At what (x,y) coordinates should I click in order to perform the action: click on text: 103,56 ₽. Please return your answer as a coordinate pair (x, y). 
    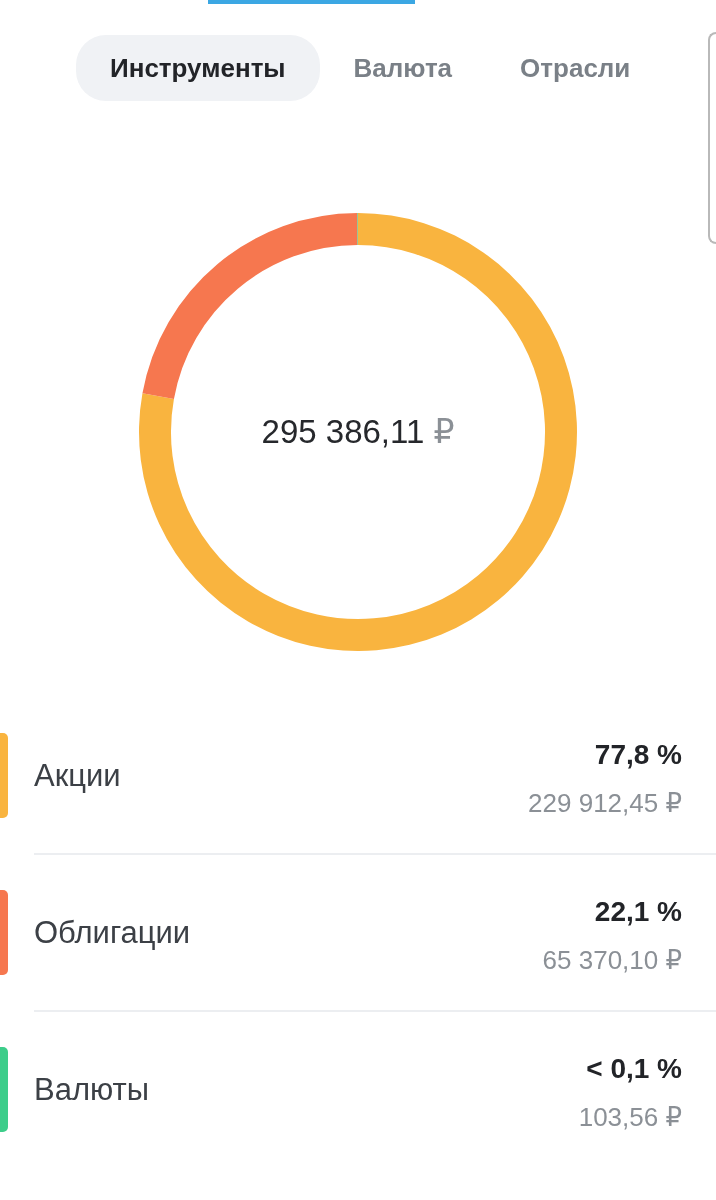
    Looking at the image, I should click on (630, 1117).